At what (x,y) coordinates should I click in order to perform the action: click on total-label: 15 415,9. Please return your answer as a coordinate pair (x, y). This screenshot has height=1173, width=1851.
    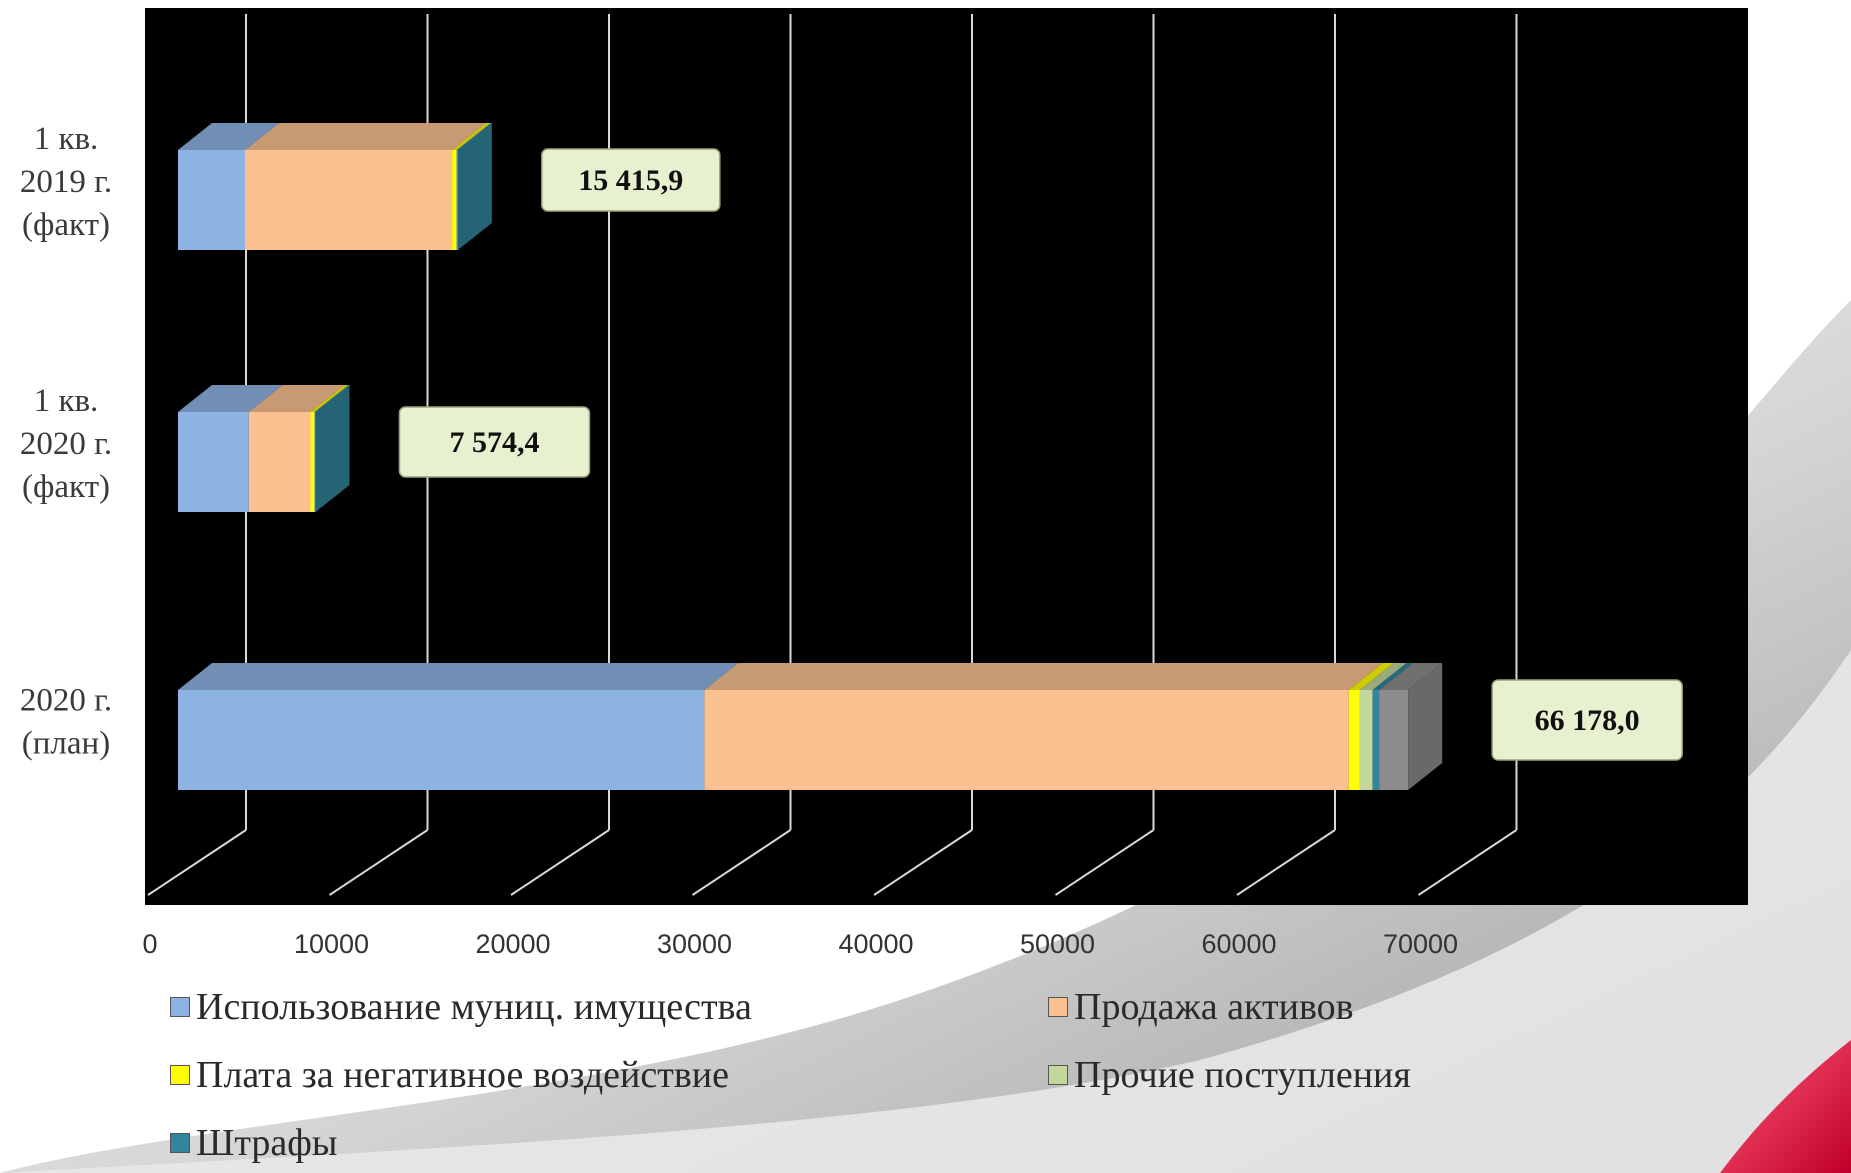
    Looking at the image, I should click on (630, 180).